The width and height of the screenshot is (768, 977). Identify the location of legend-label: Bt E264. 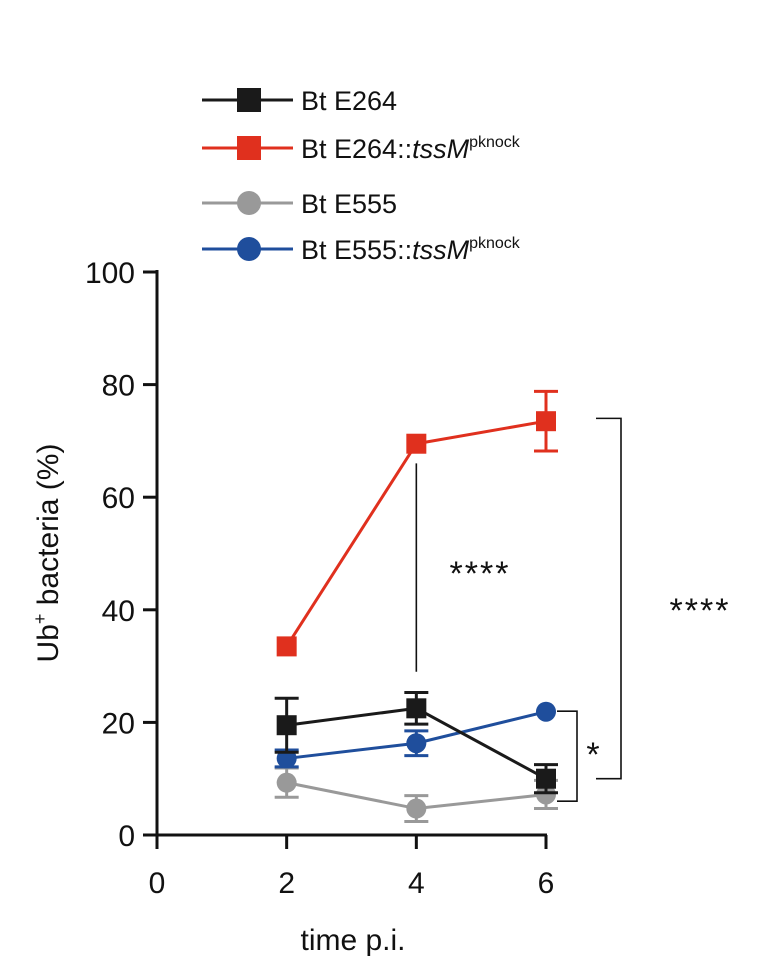
(349, 101).